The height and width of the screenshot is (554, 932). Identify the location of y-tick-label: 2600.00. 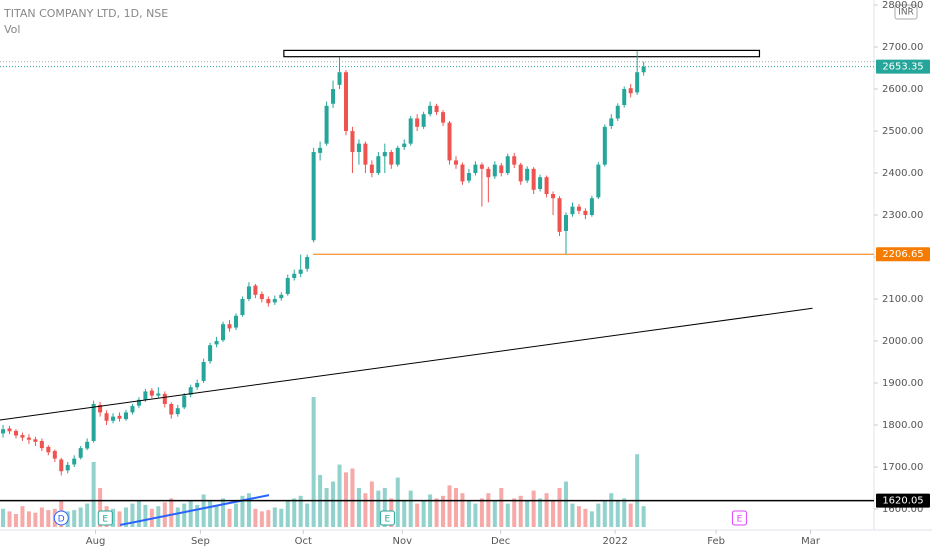
(902, 89).